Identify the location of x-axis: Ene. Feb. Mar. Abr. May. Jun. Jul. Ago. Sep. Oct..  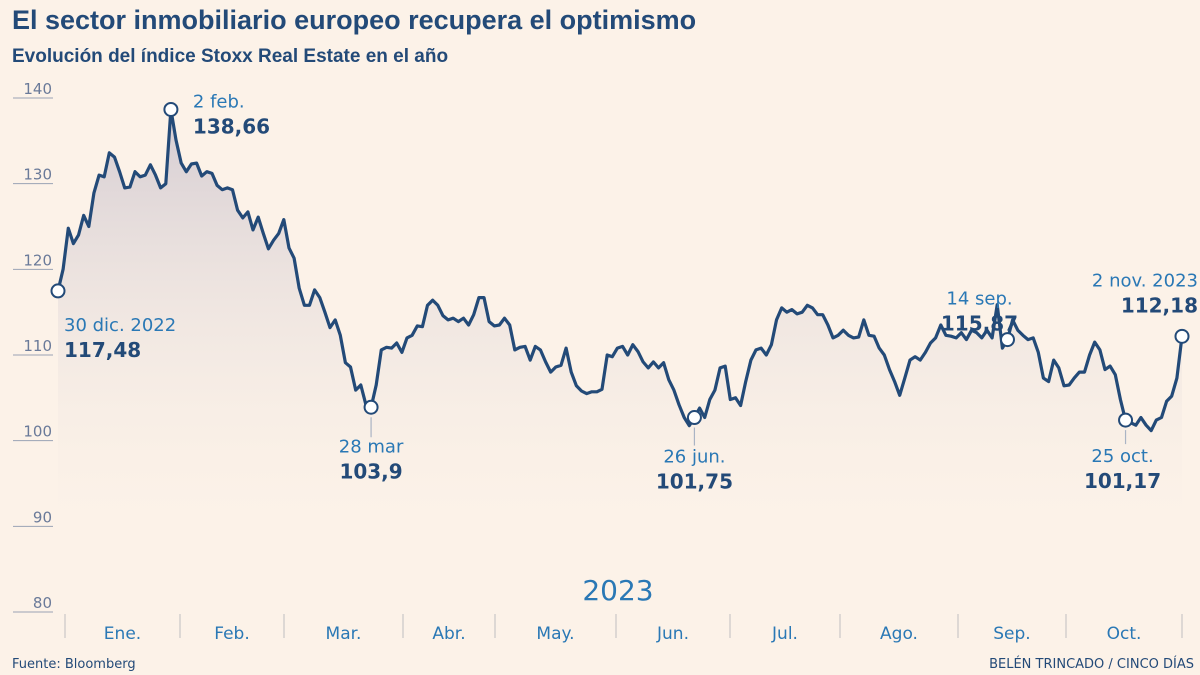
(623, 629).